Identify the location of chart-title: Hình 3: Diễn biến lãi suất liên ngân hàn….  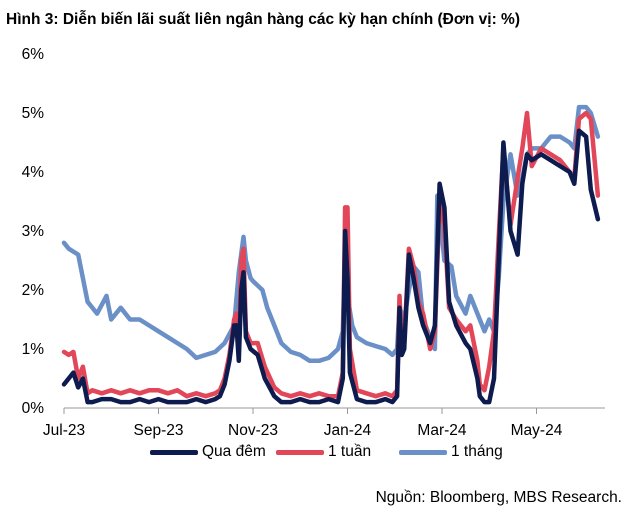
(263, 19).